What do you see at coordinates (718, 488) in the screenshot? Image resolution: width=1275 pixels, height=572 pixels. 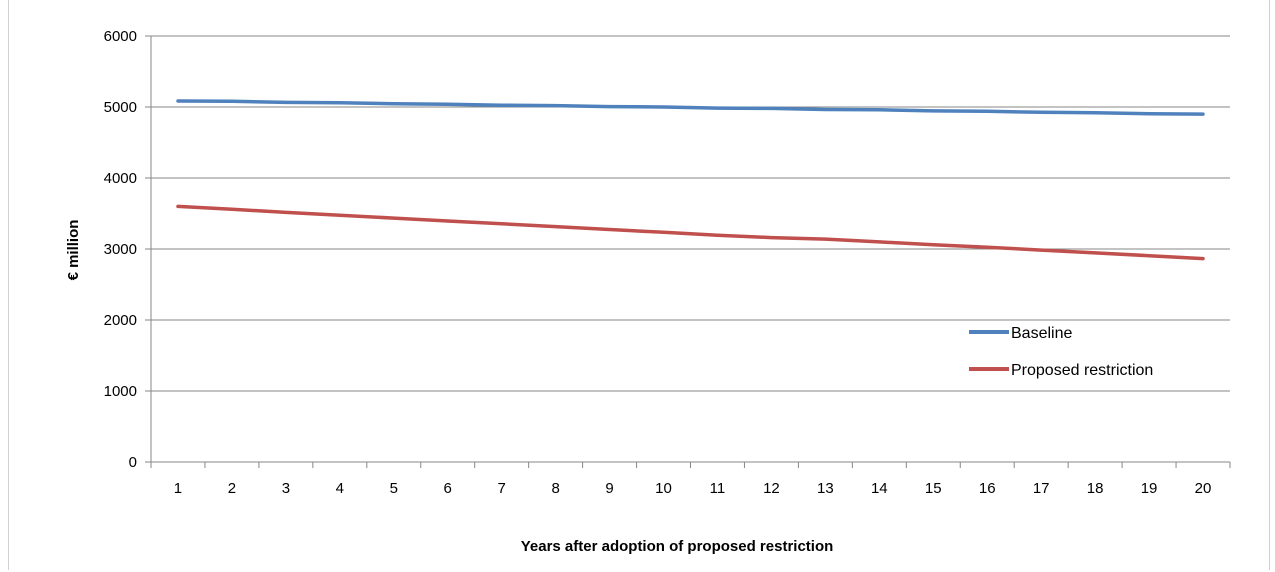 I see `x-tick-label-11: 11` at bounding box center [718, 488].